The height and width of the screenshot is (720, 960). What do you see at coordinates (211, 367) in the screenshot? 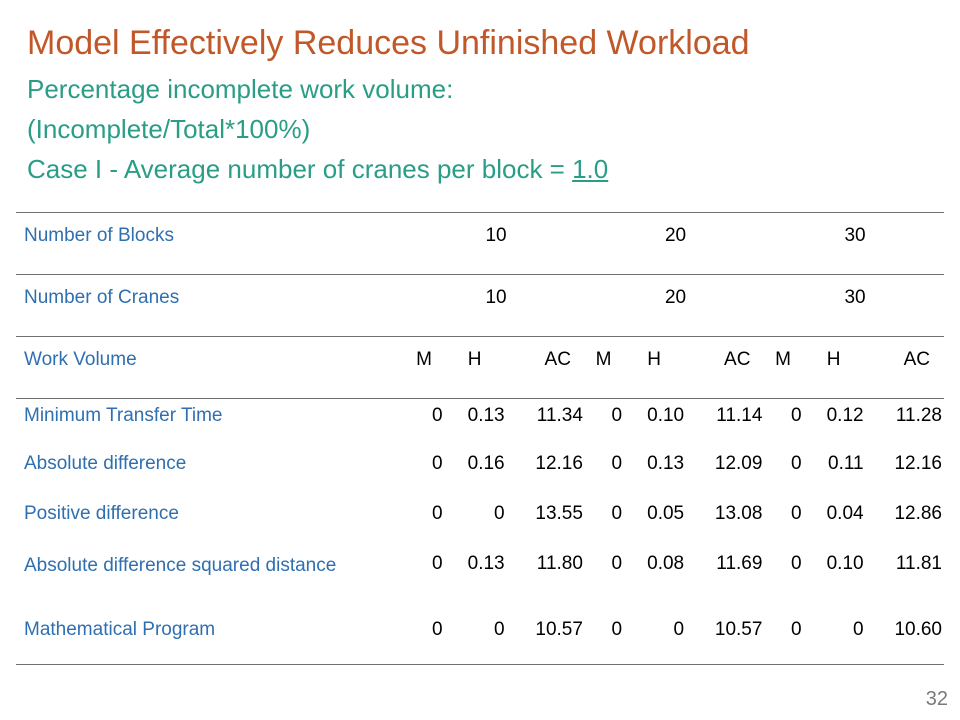
I see `work-volume-label: Work Volume` at bounding box center [211, 367].